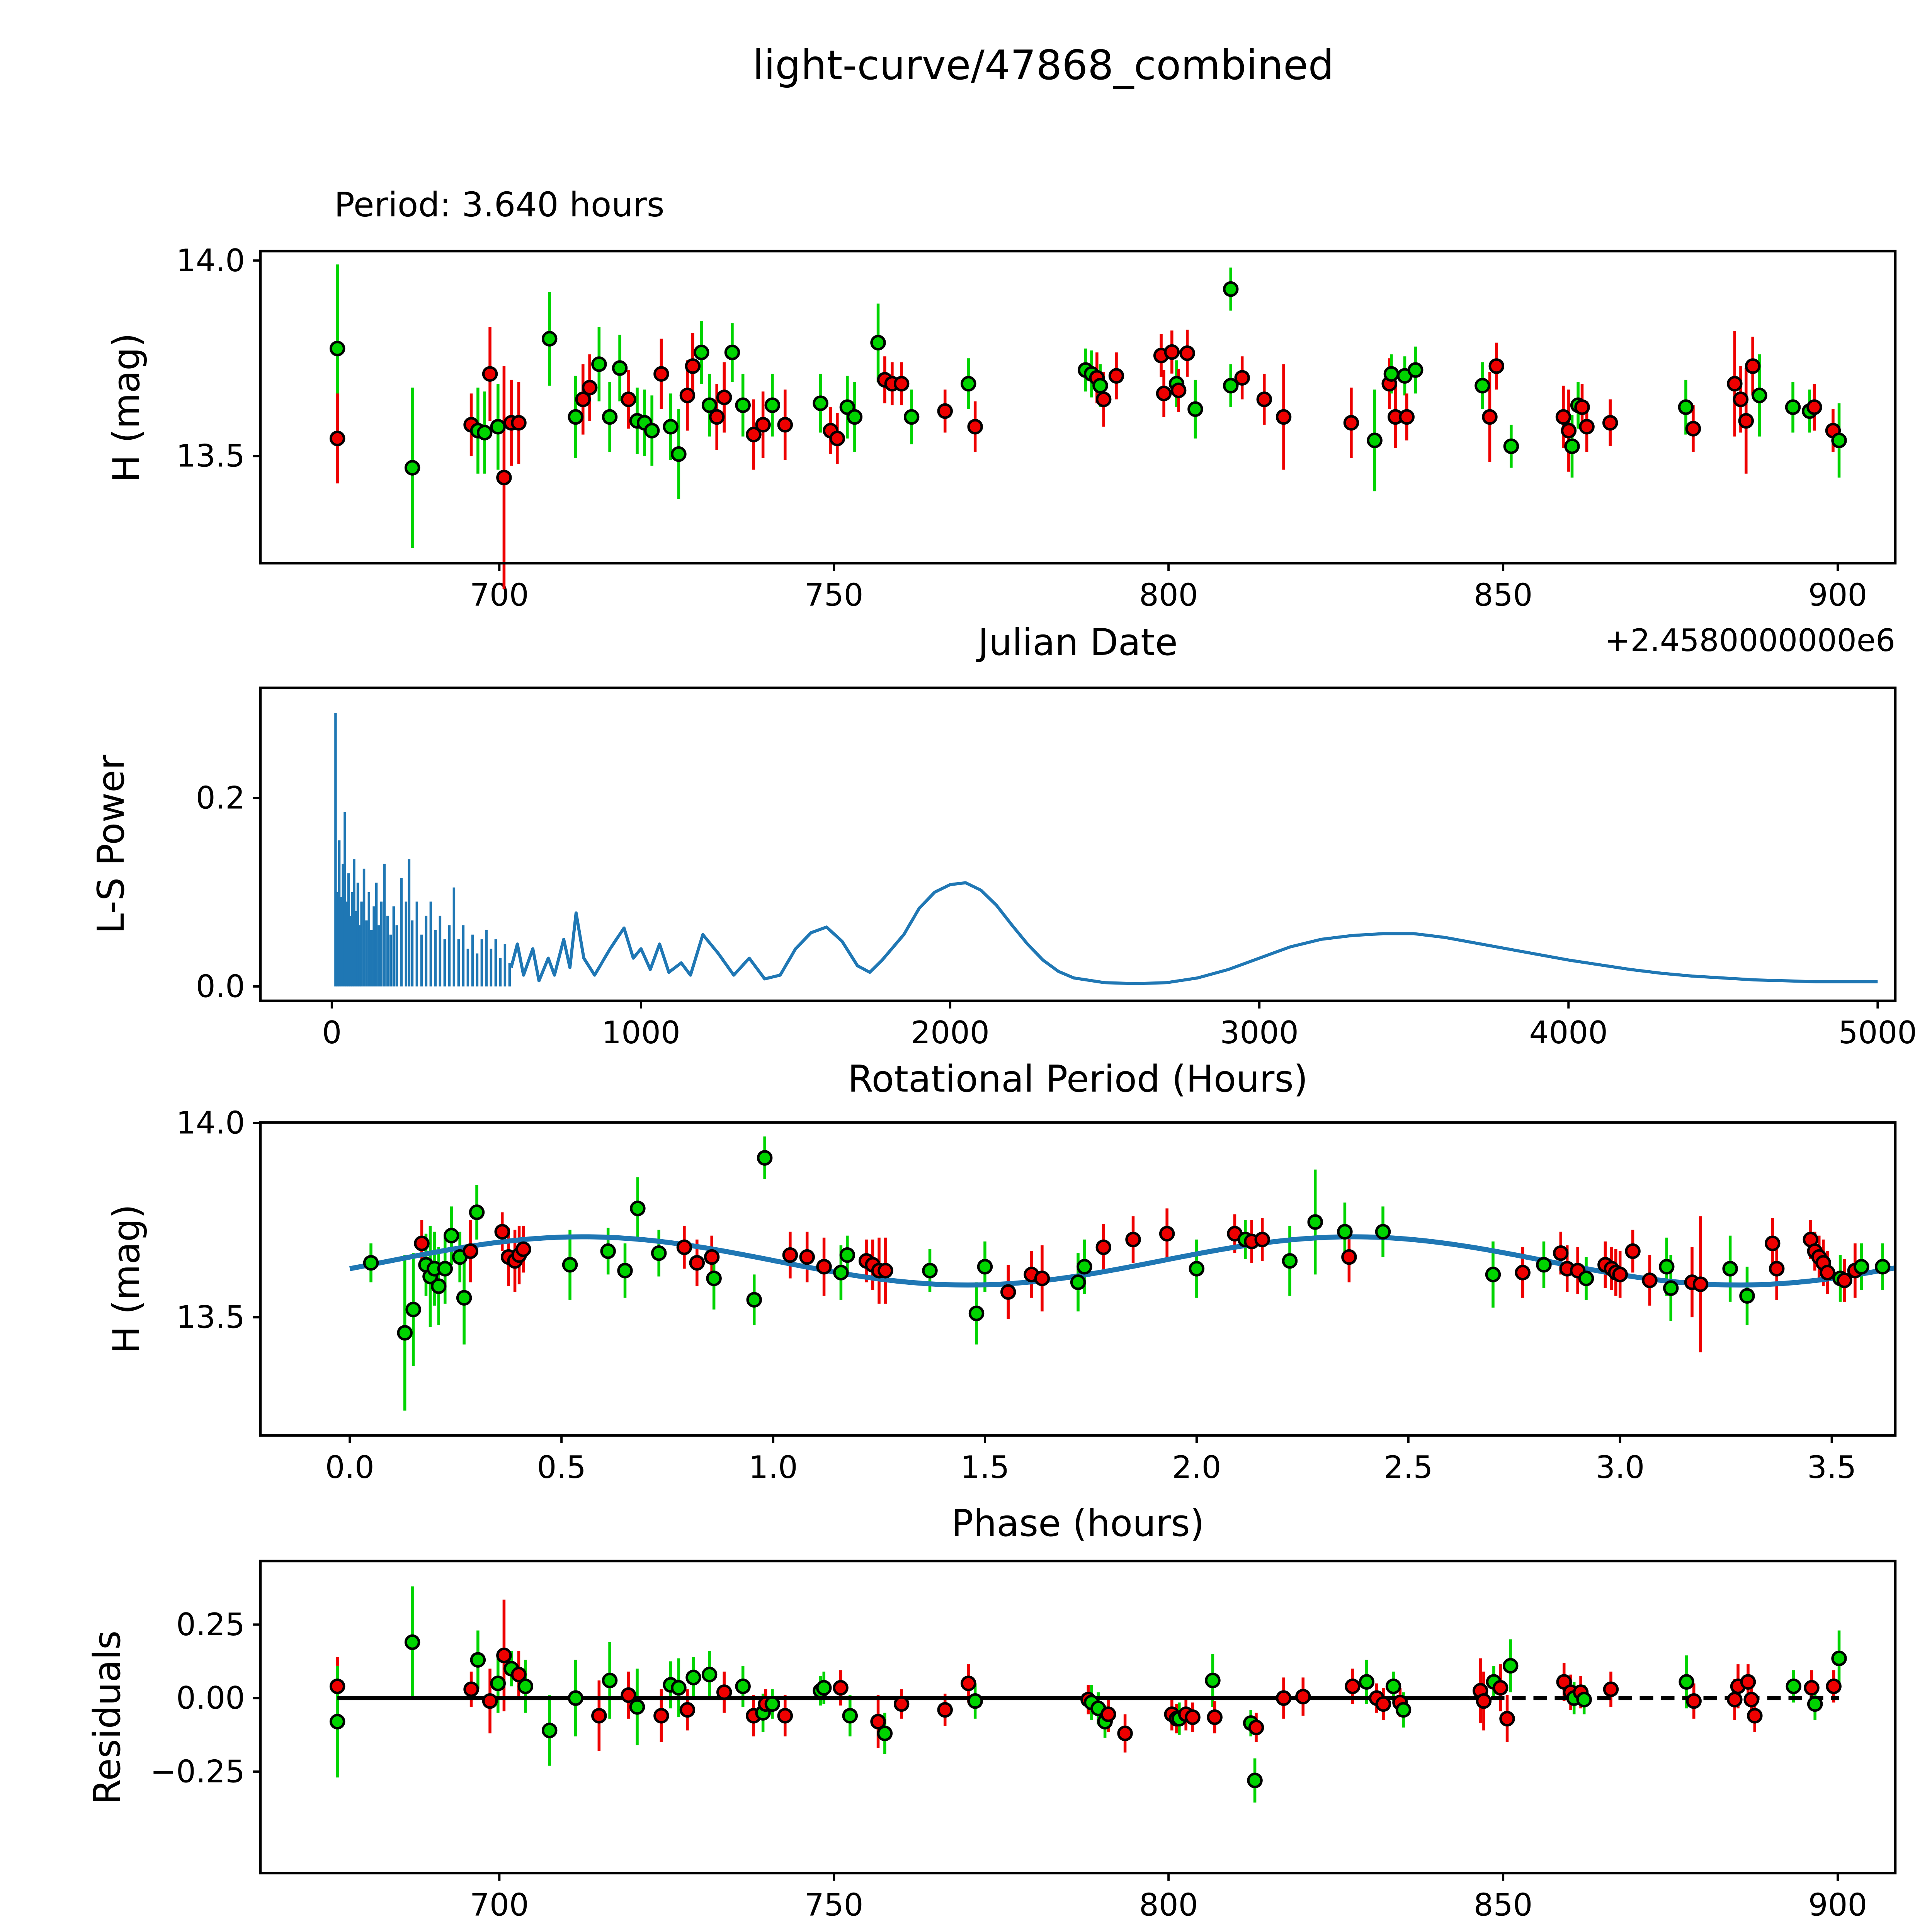  What do you see at coordinates (1194, 933) in the screenshot?
I see `periodogram-curve` at bounding box center [1194, 933].